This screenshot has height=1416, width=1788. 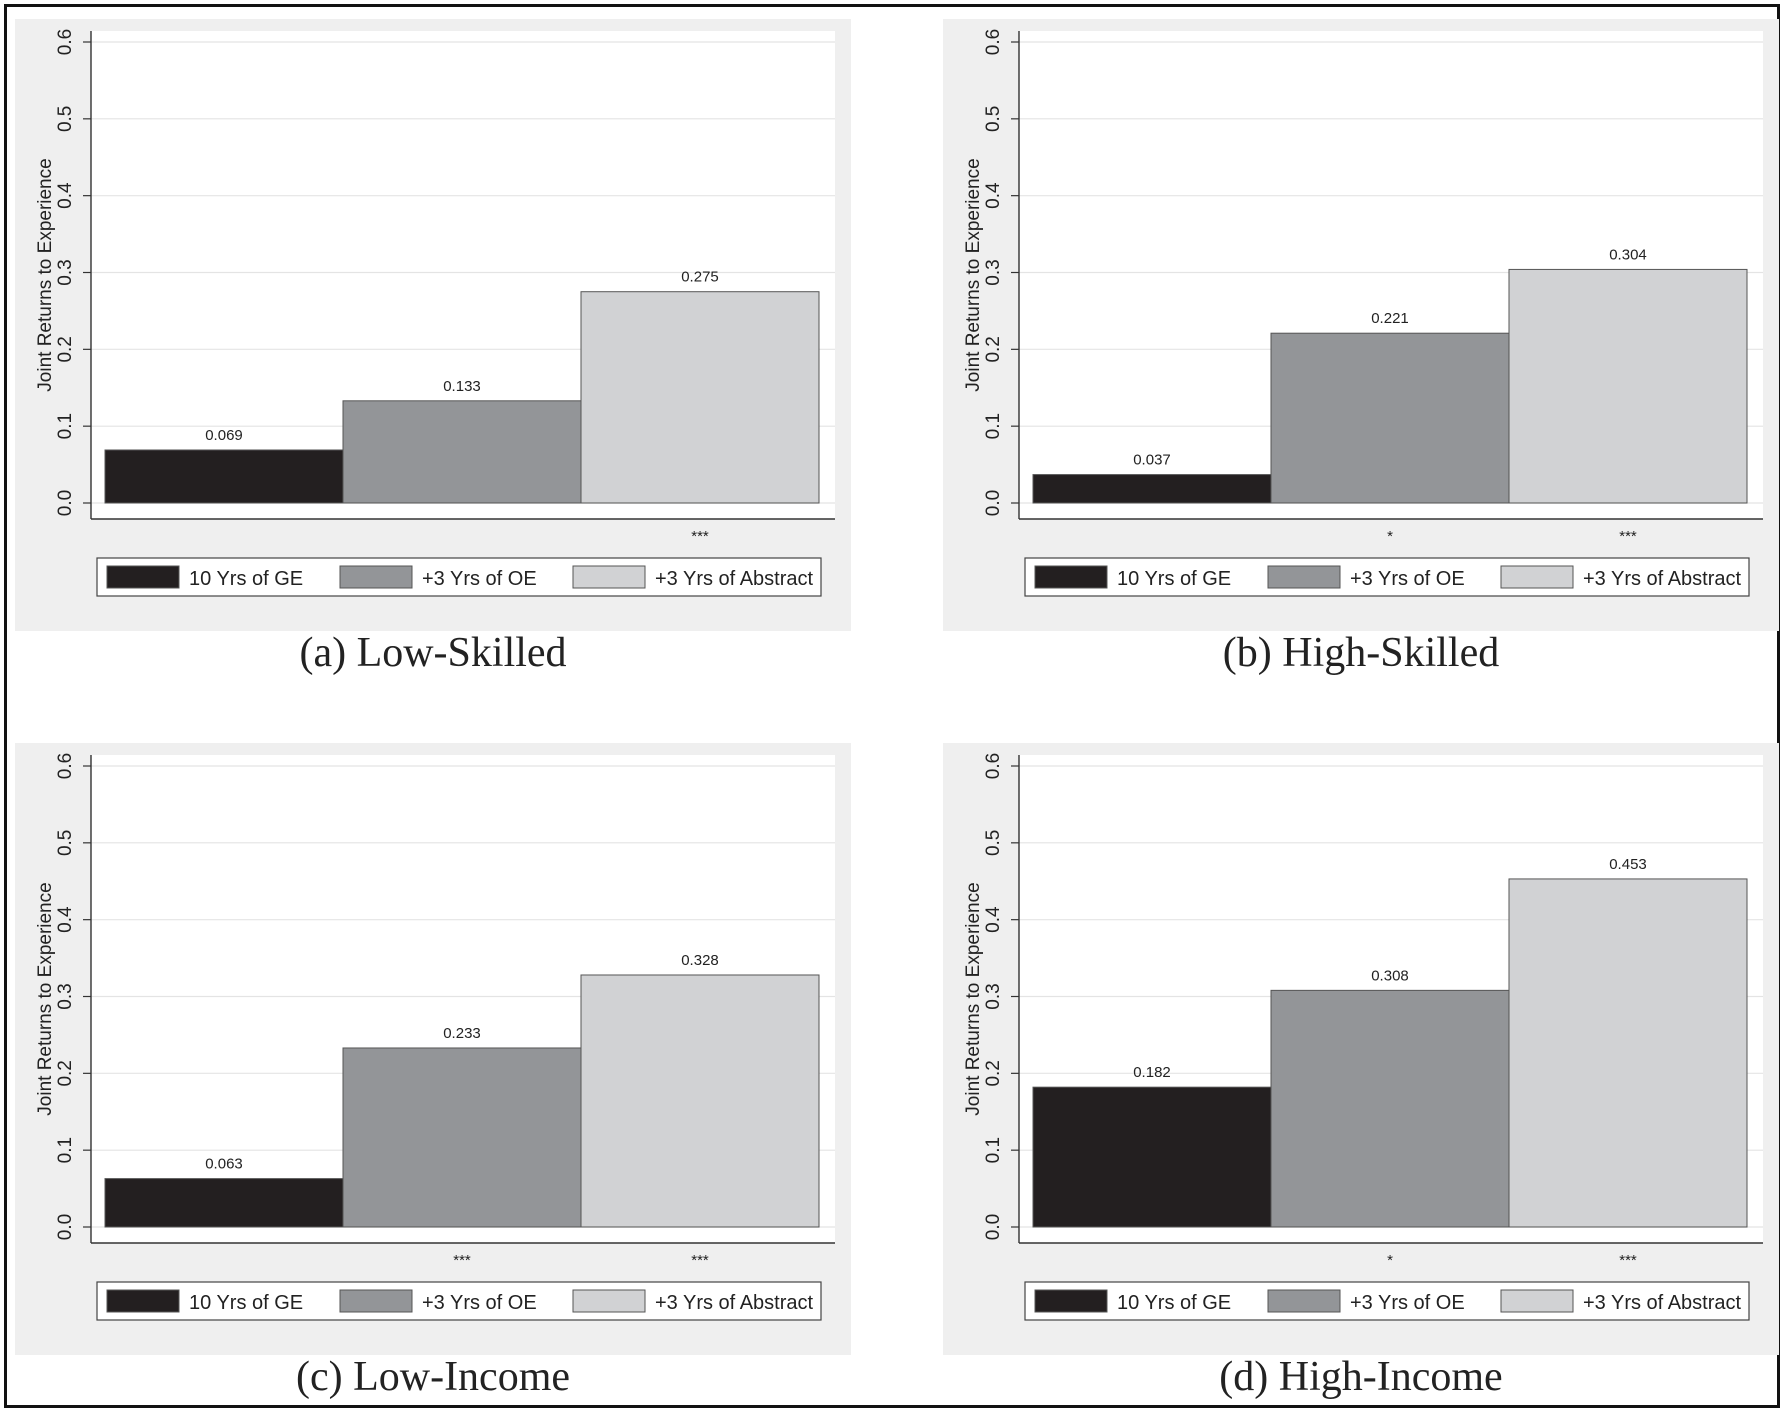 I want to click on bar-value-label: 0.453, so click(x=1628, y=864).